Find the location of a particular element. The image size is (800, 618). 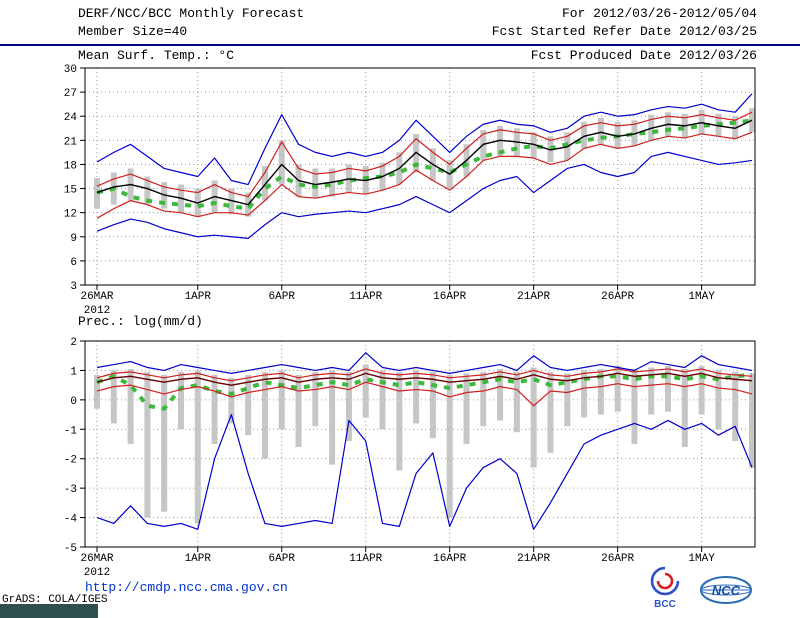

y-tick-label: -3 is located at coordinates (70, 490).